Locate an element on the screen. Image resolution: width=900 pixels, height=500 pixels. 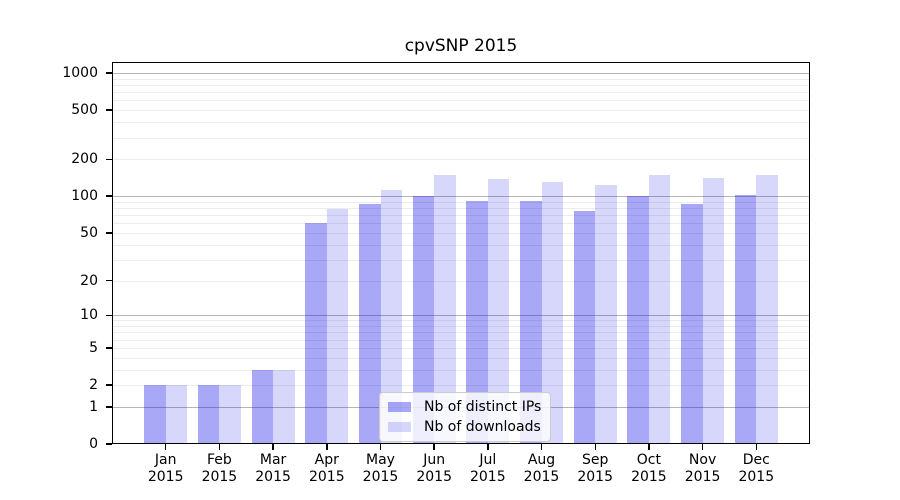
bar-downloads-sep is located at coordinates (606, 314).